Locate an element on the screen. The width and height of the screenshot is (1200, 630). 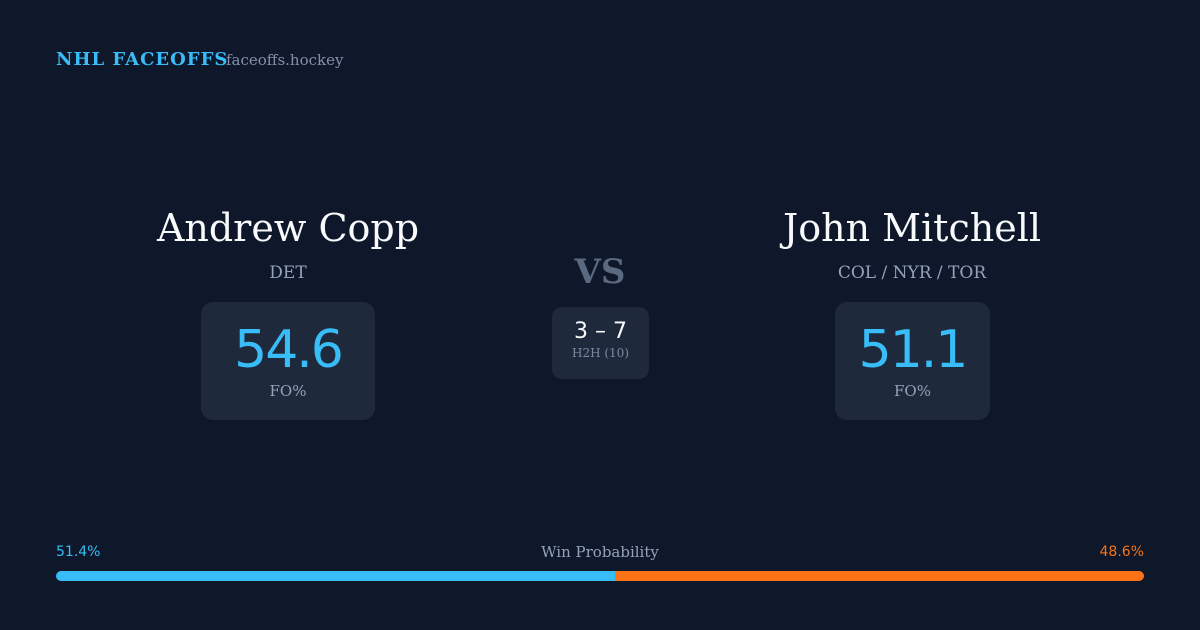
fo-card: 54.6 FO% is located at coordinates (288, 361).